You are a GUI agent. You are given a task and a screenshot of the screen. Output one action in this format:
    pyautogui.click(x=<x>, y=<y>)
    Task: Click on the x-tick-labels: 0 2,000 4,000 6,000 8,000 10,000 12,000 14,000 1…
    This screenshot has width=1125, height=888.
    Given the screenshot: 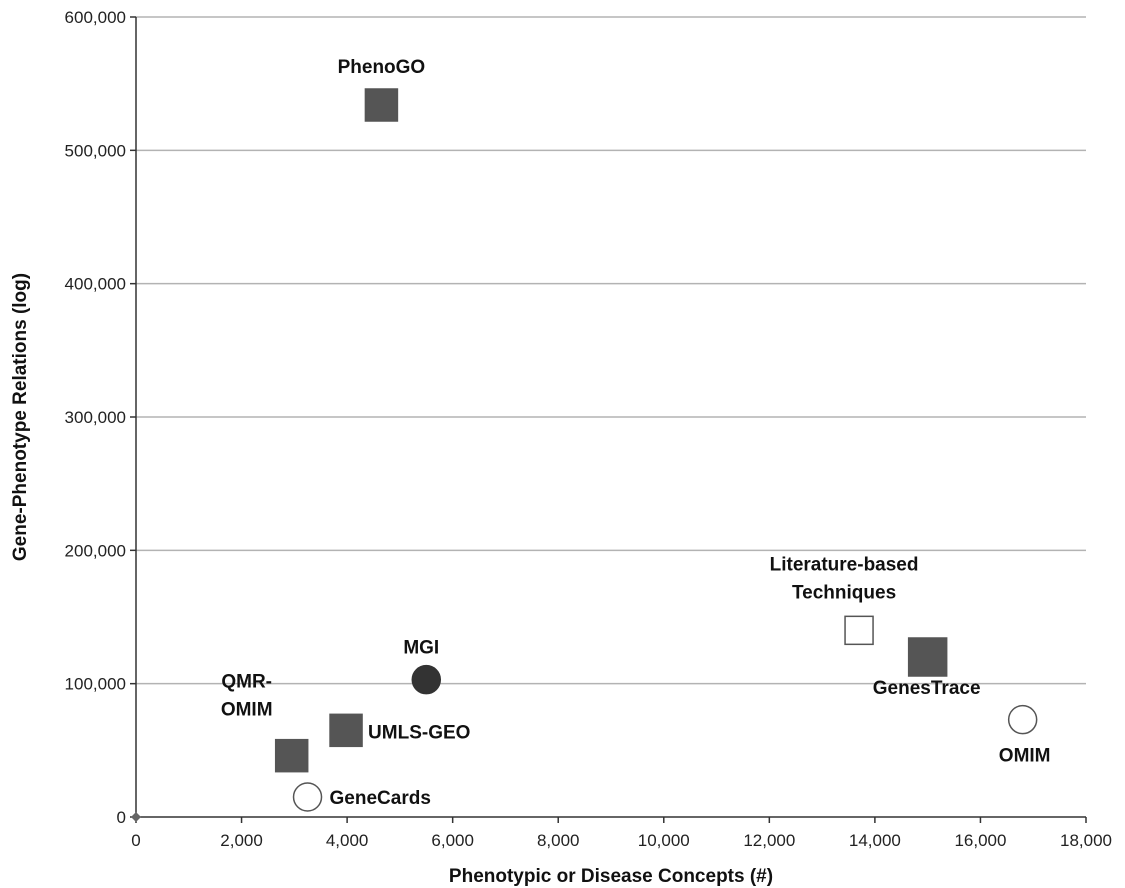 What is the action you would take?
    pyautogui.click(x=621, y=840)
    